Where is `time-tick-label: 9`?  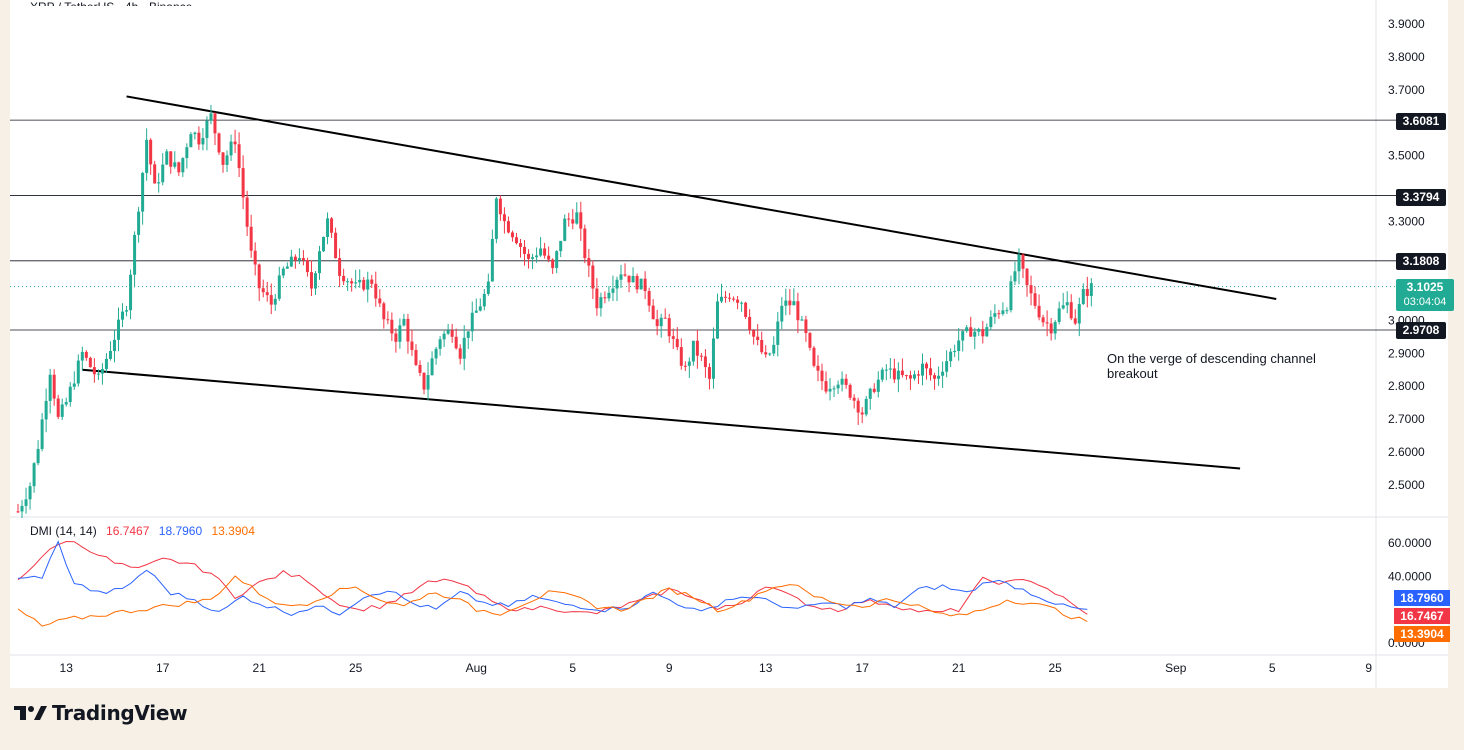
time-tick-label: 9 is located at coordinates (669, 668).